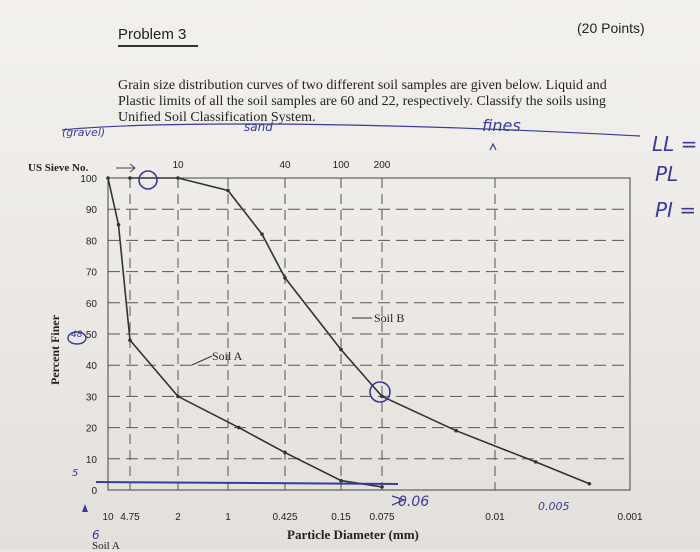 The height and width of the screenshot is (552, 700). What do you see at coordinates (94, 491) in the screenshot?
I see `y-tick-label: 0` at bounding box center [94, 491].